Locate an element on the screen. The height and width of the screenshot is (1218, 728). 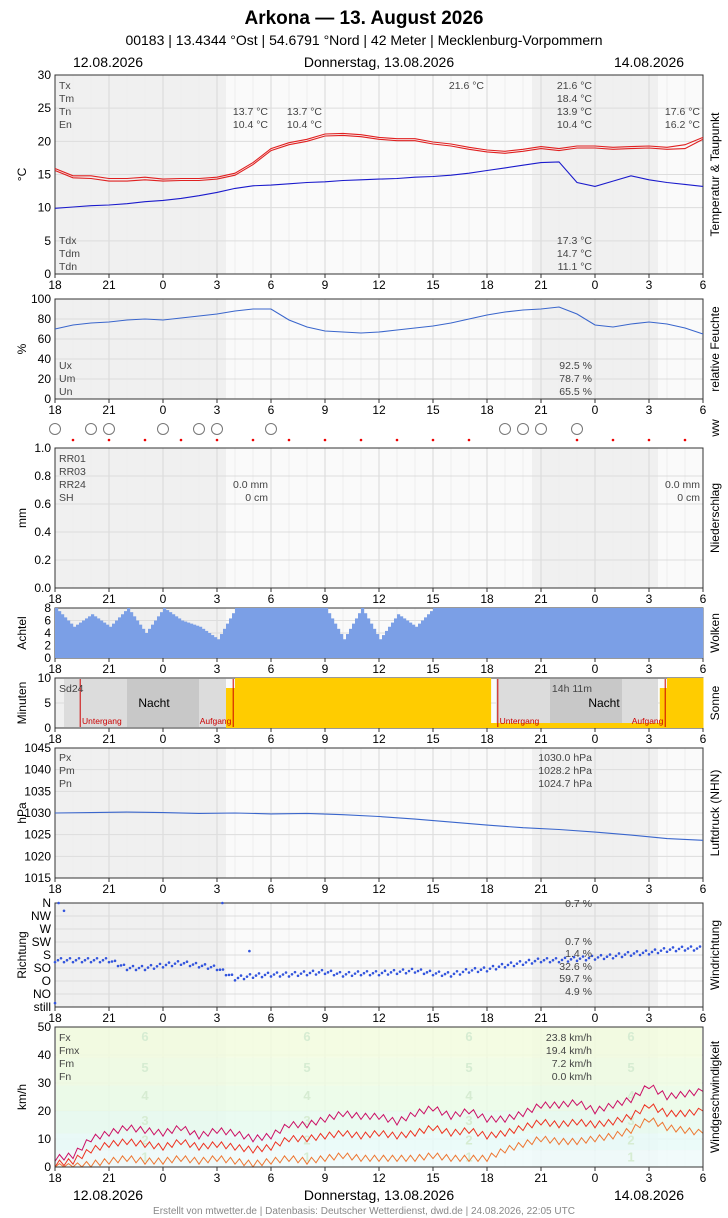
wind-speed-xtick-label: 12 is located at coordinates (379, 1178).